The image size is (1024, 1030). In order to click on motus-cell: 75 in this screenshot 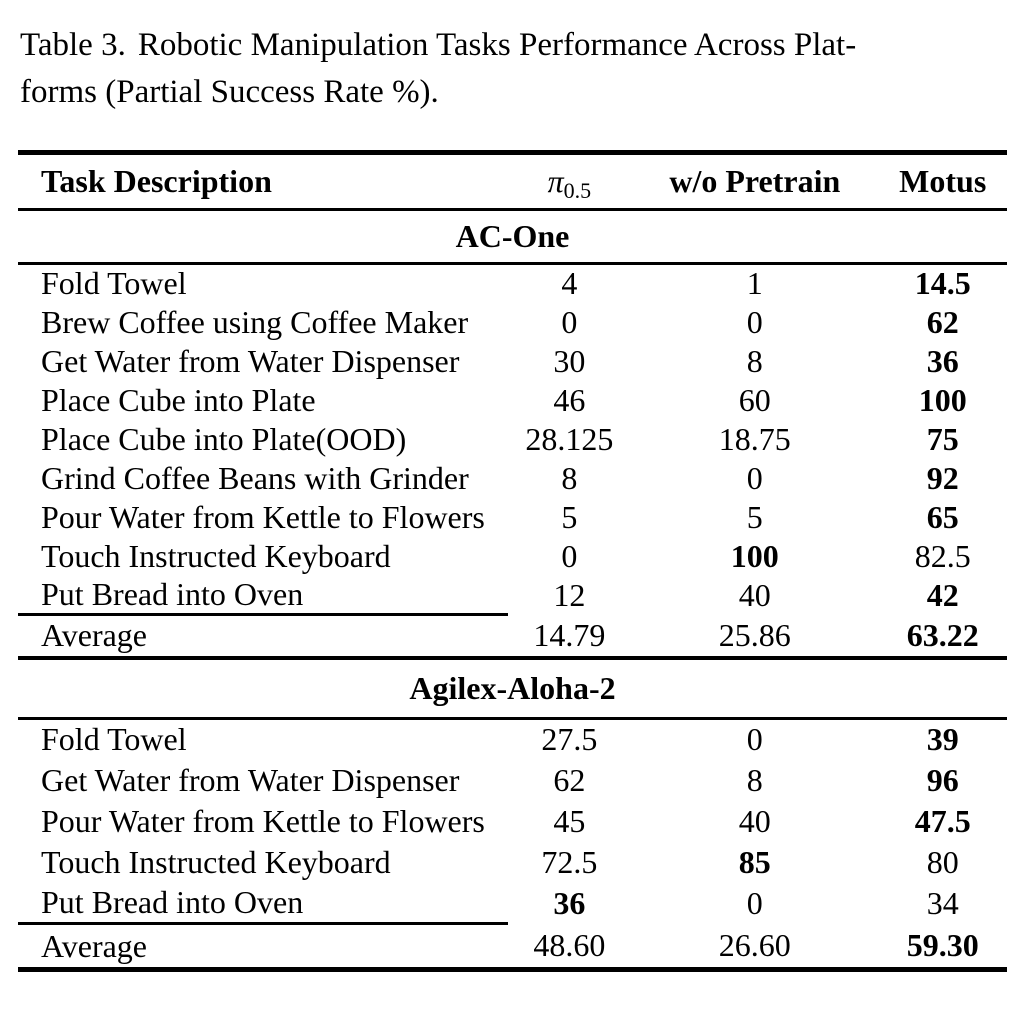, I will do `click(942, 438)`.